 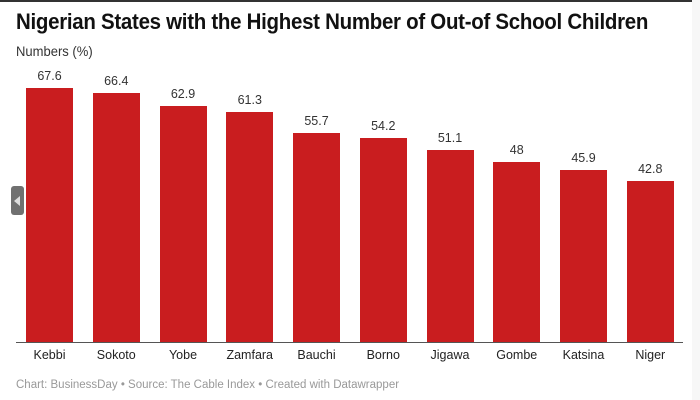 What do you see at coordinates (517, 251) in the screenshot?
I see `bar-gombe` at bounding box center [517, 251].